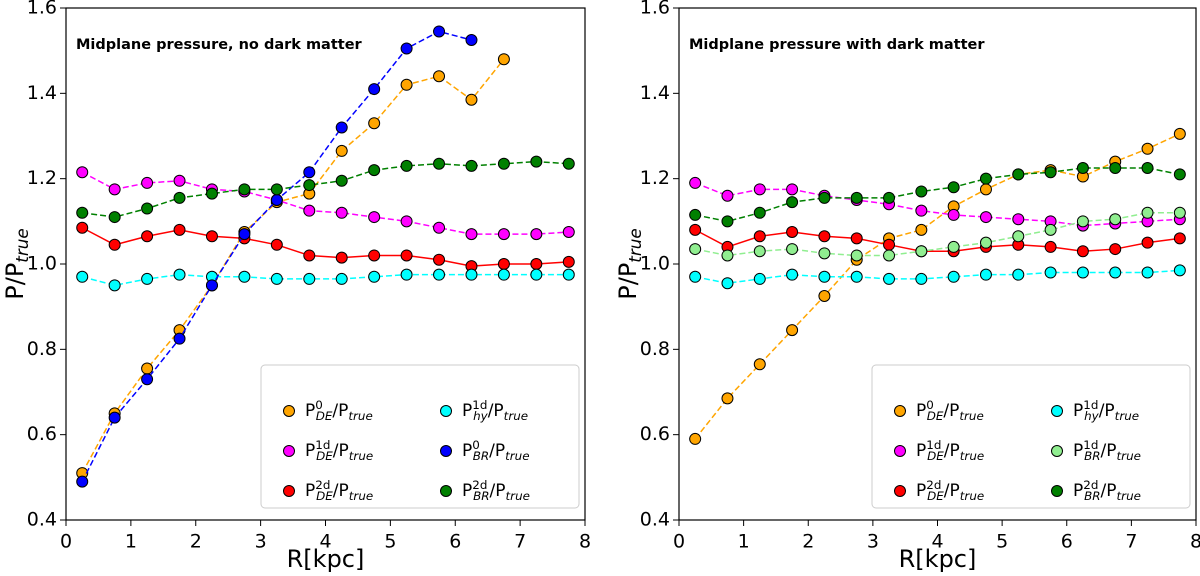  I want to click on x-tick-label: 7, so click(520, 542).